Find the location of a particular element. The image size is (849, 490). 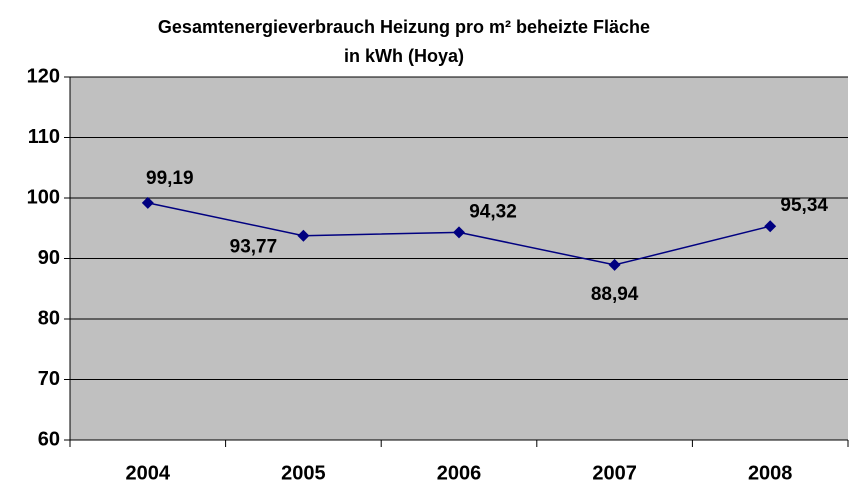

x-tick-label: 2007 is located at coordinates (614, 473).